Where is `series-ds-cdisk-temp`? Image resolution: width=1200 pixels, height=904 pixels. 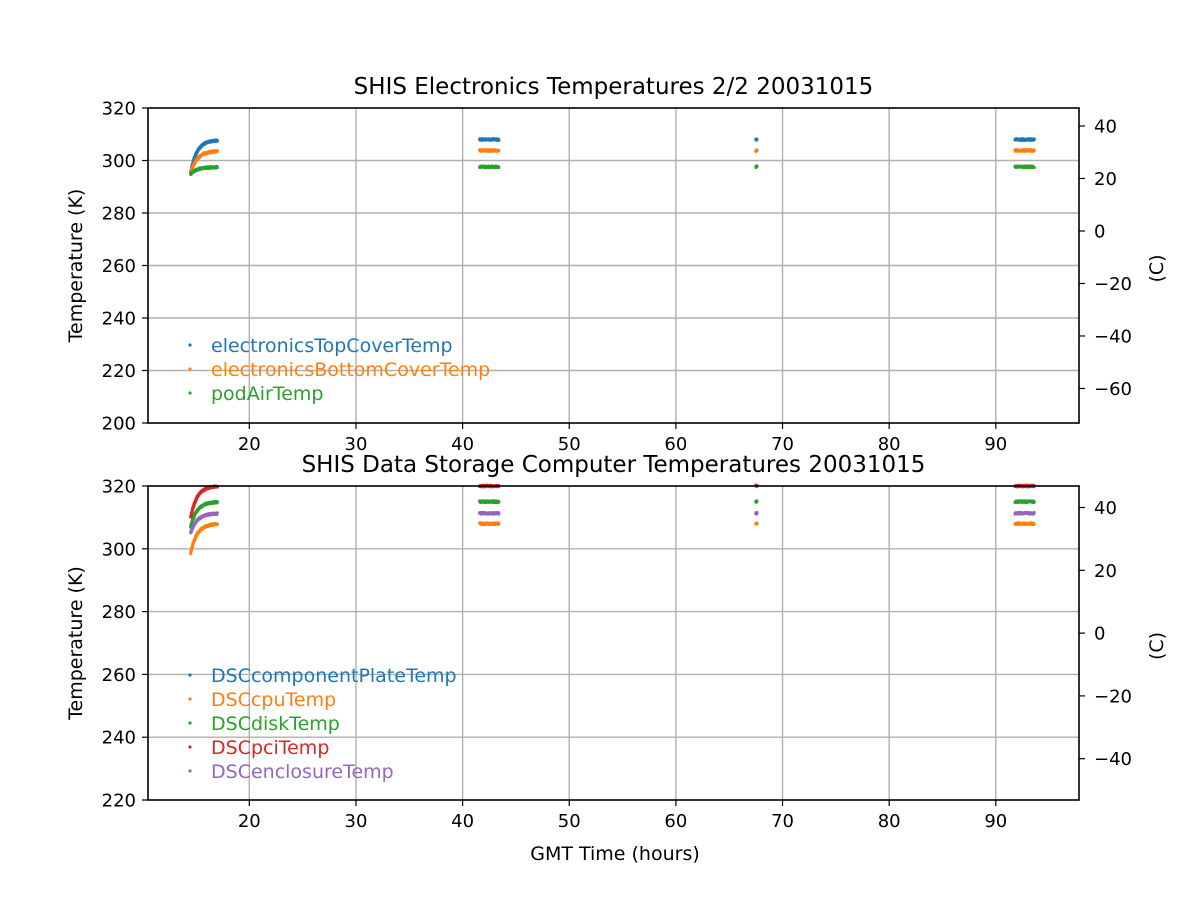 series-ds-cdisk-temp is located at coordinates (612, 514).